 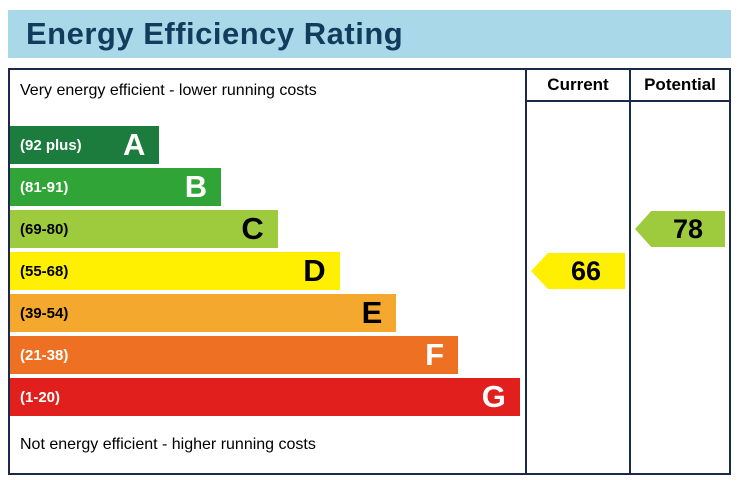 What do you see at coordinates (196, 186) in the screenshot?
I see `band-grade-letter-B: B` at bounding box center [196, 186].